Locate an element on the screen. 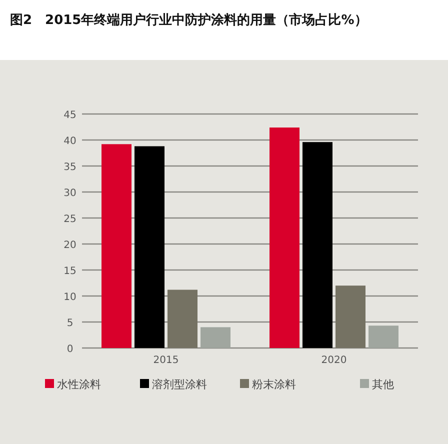 The height and width of the screenshot is (444, 448). y-tick-label: 25 is located at coordinates (70, 219).